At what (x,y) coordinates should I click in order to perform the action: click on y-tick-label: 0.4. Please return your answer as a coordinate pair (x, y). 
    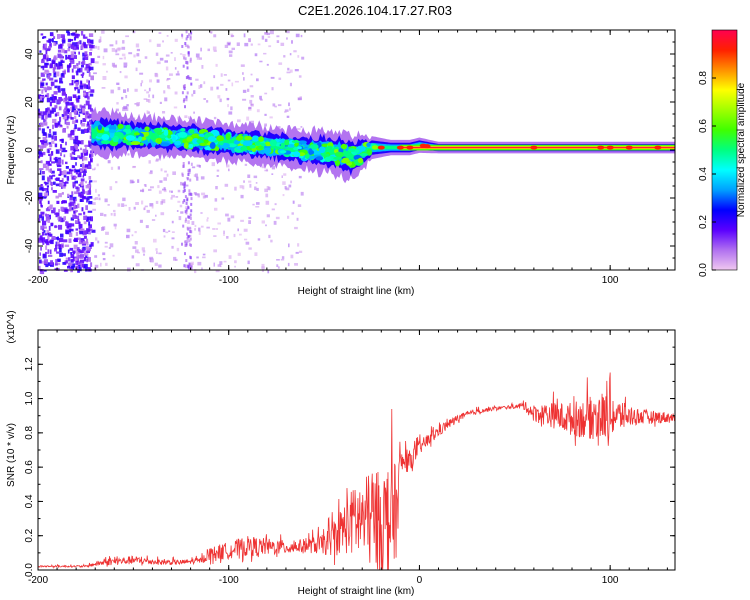
    Looking at the image, I should click on (29, 501).